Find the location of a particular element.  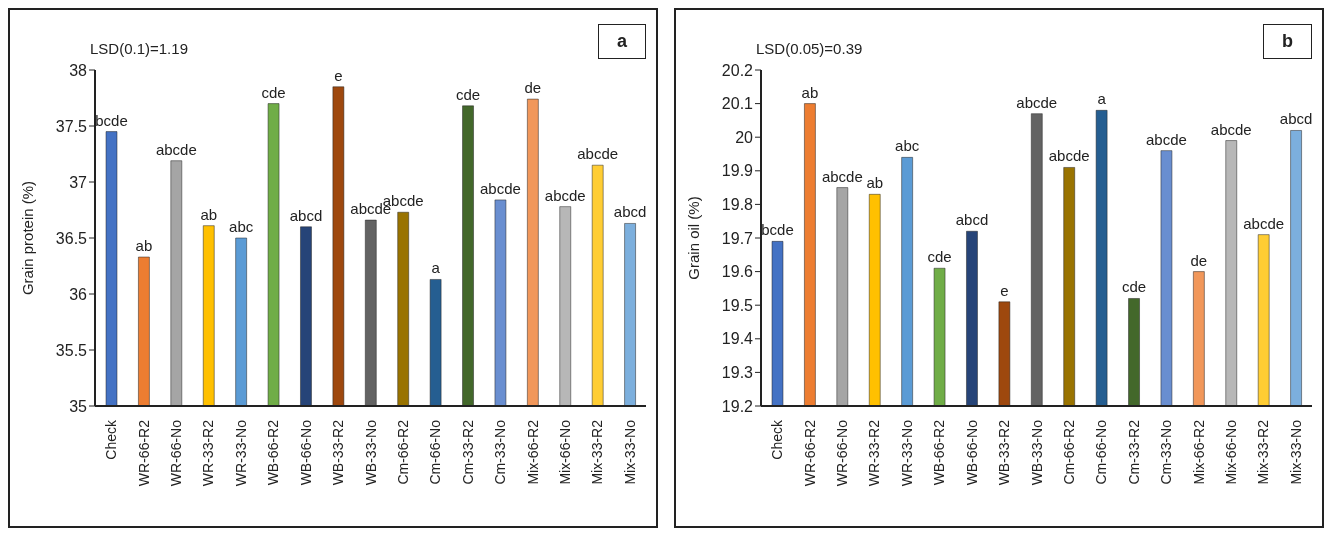

y-tick-label: 20 is located at coordinates (744, 137).